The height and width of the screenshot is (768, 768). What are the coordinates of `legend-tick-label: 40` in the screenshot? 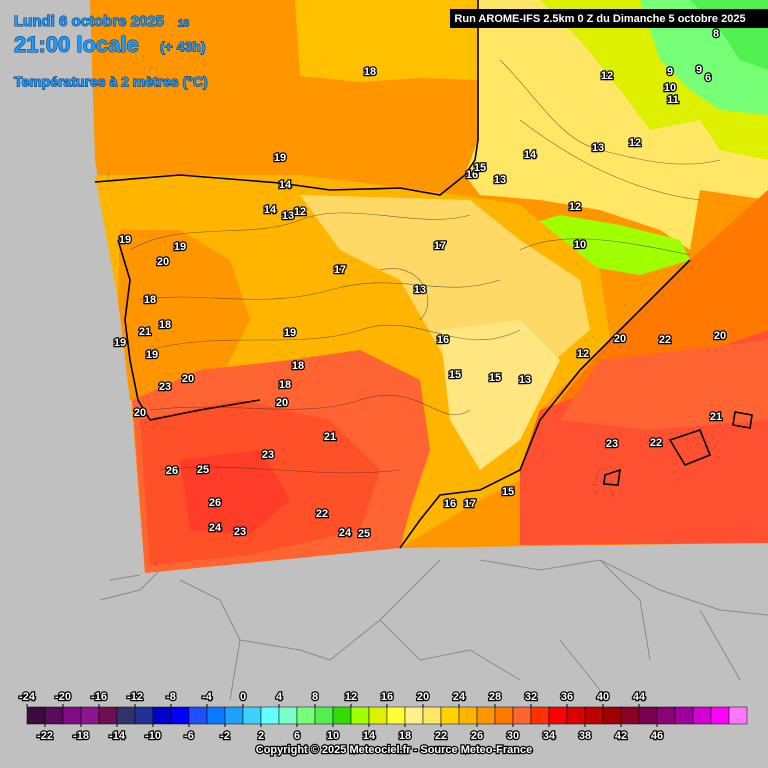 It's located at (603, 697).